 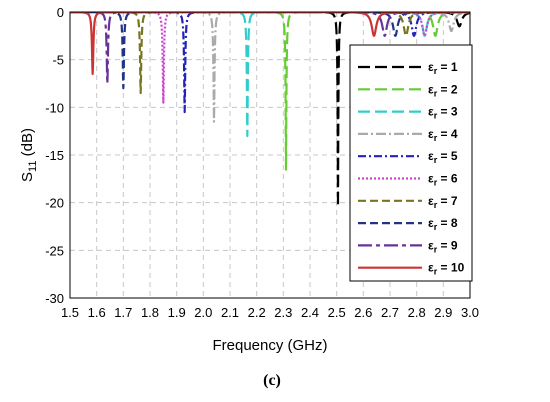 I want to click on legend-label-er-9: εr = 9, so click(x=443, y=246).